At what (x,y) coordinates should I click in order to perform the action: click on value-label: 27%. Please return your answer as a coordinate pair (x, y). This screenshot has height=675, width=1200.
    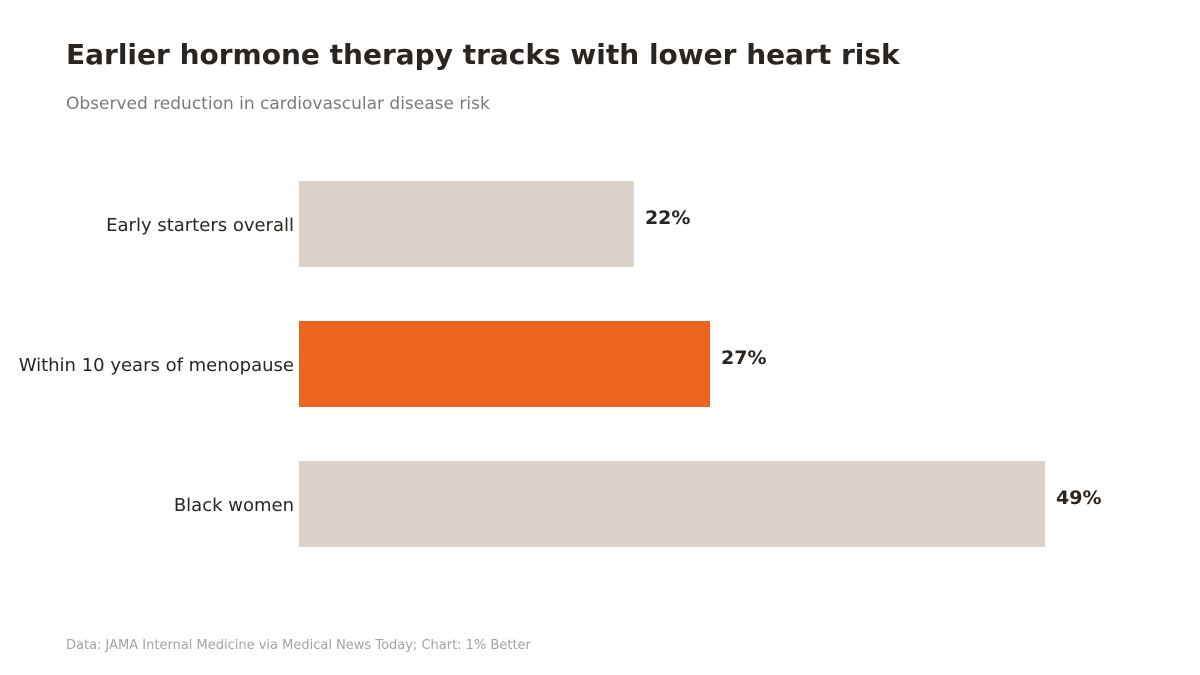
    Looking at the image, I should click on (743, 358).